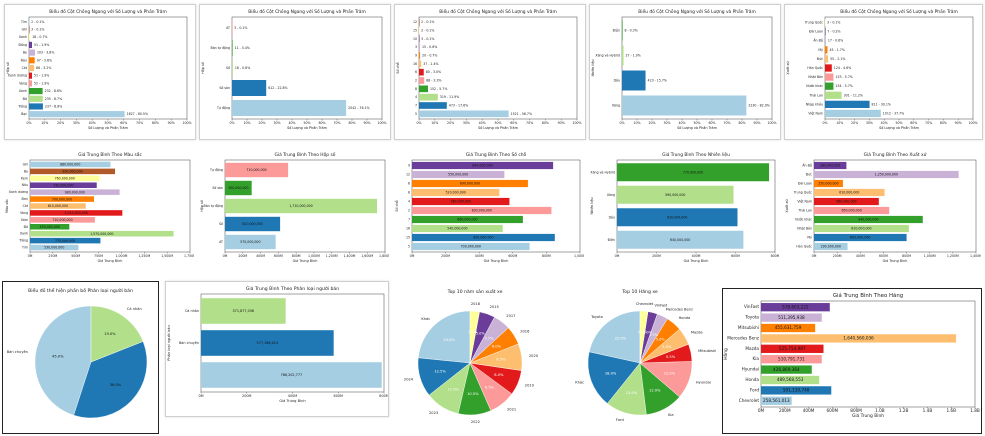 The height and width of the screenshot is (436, 985). I want to click on x-tick-label: 60%, so click(321, 123).